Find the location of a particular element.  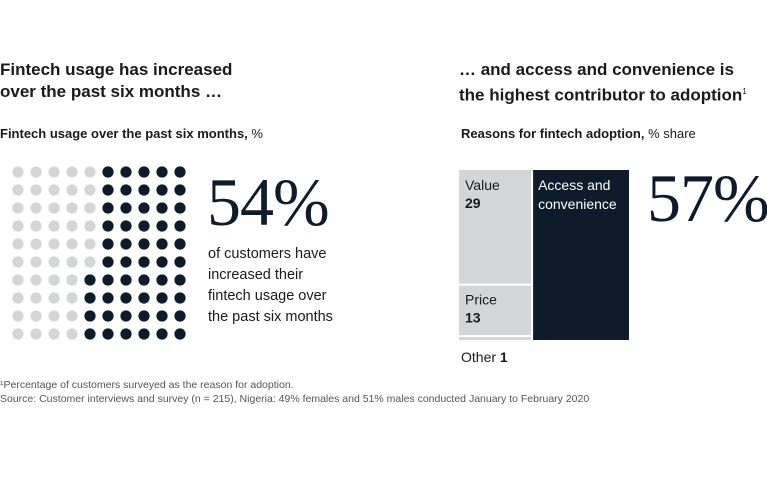

right-chart-subtitle: Reasons for fintech adoption, % share is located at coordinates (578, 134).